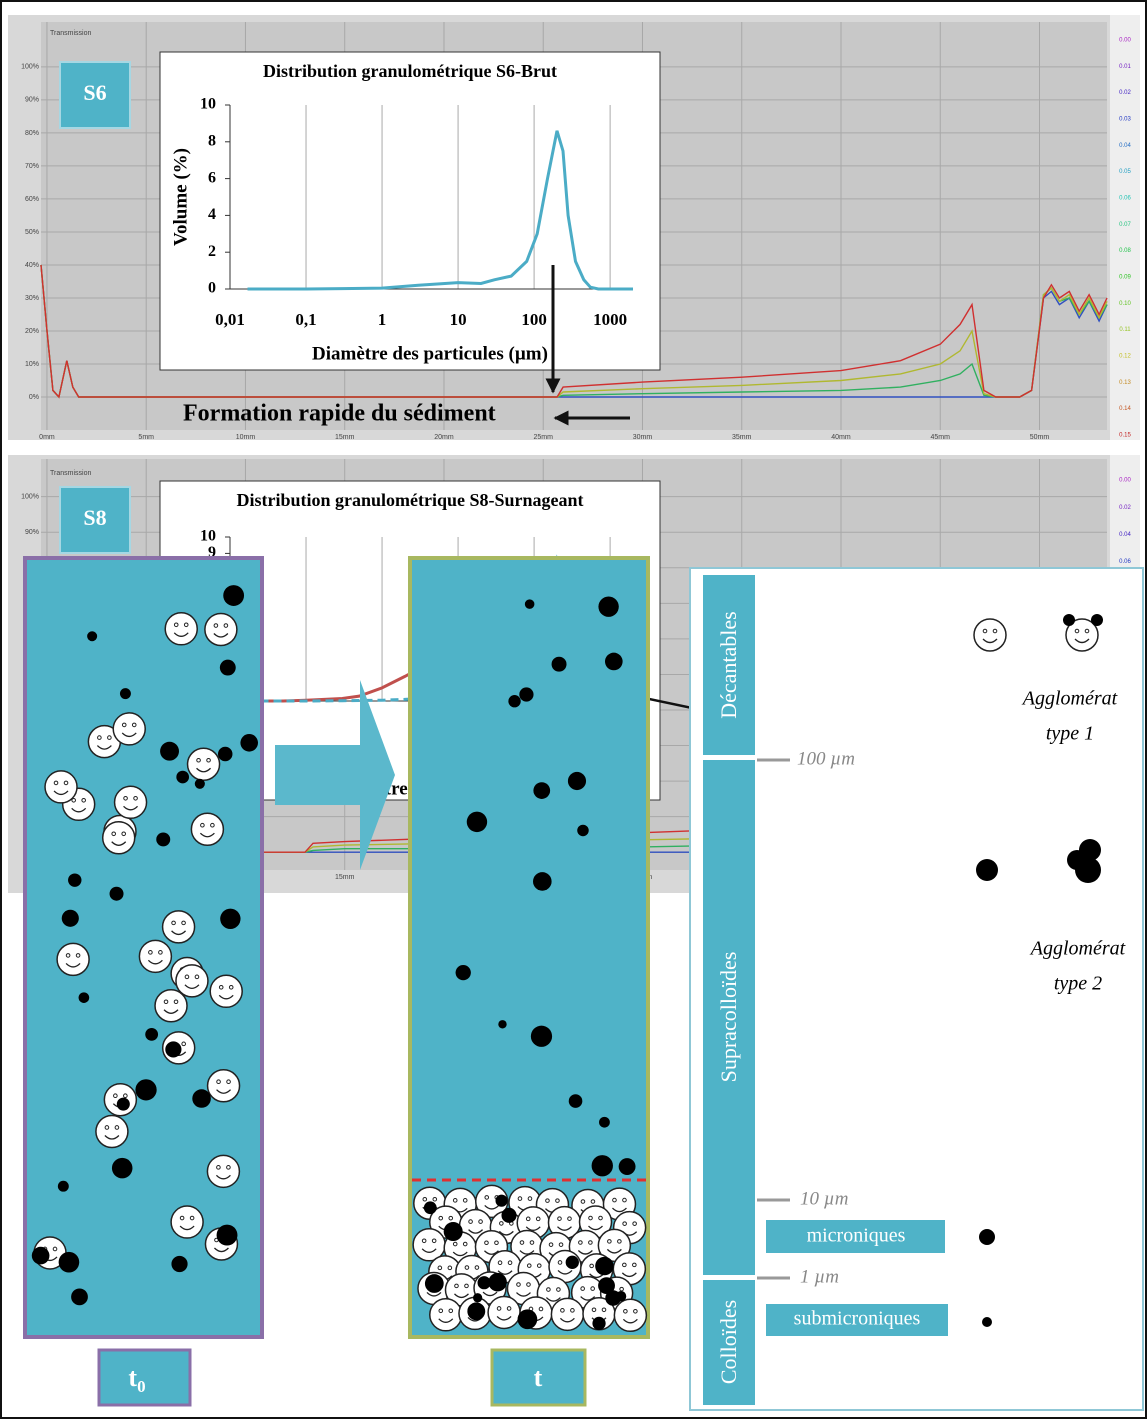 This screenshot has width=1147, height=1419. I want to click on legend-label: 0.05, so click(1125, 172).